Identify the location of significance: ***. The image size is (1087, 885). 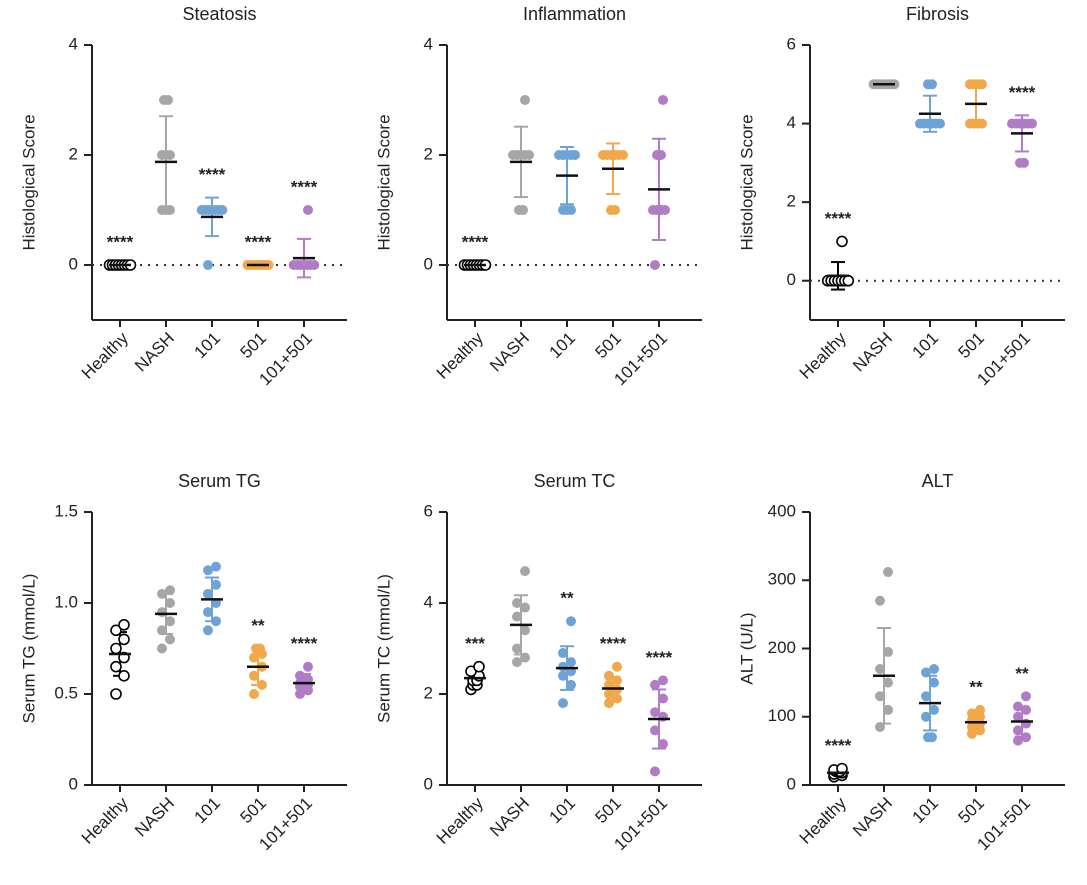
(475, 643).